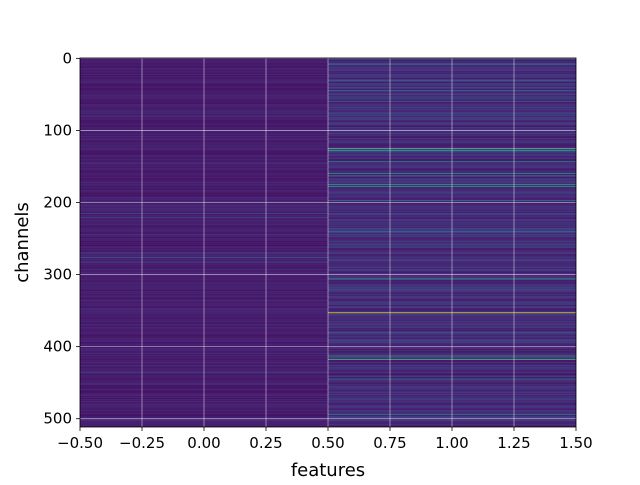 Image resolution: width=640 pixels, height=485 pixels. I want to click on x-axis-label: features, so click(328, 470).